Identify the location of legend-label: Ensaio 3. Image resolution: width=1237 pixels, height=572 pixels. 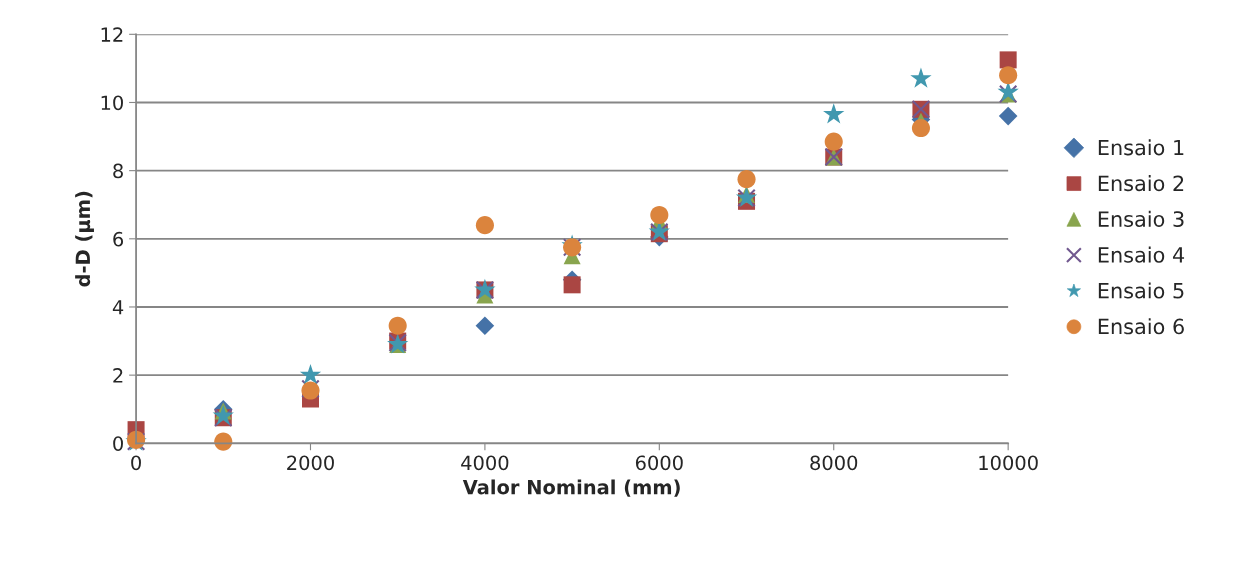
(1141, 218).